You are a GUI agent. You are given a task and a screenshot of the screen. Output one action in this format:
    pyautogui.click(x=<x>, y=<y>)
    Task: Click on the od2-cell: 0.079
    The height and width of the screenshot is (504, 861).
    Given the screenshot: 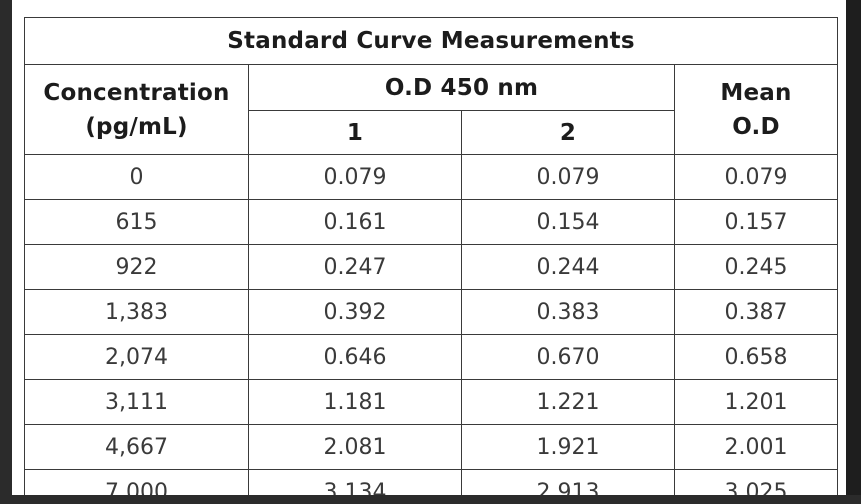 What is the action you would take?
    pyautogui.click(x=568, y=177)
    